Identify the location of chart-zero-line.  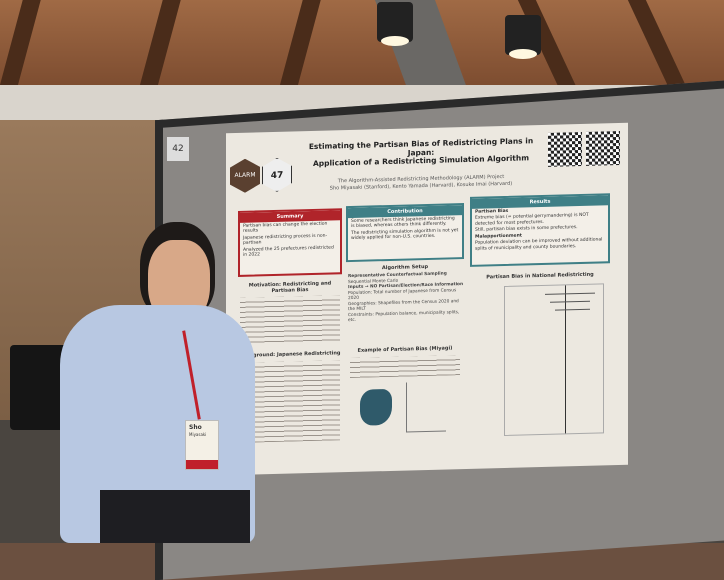
(565, 359).